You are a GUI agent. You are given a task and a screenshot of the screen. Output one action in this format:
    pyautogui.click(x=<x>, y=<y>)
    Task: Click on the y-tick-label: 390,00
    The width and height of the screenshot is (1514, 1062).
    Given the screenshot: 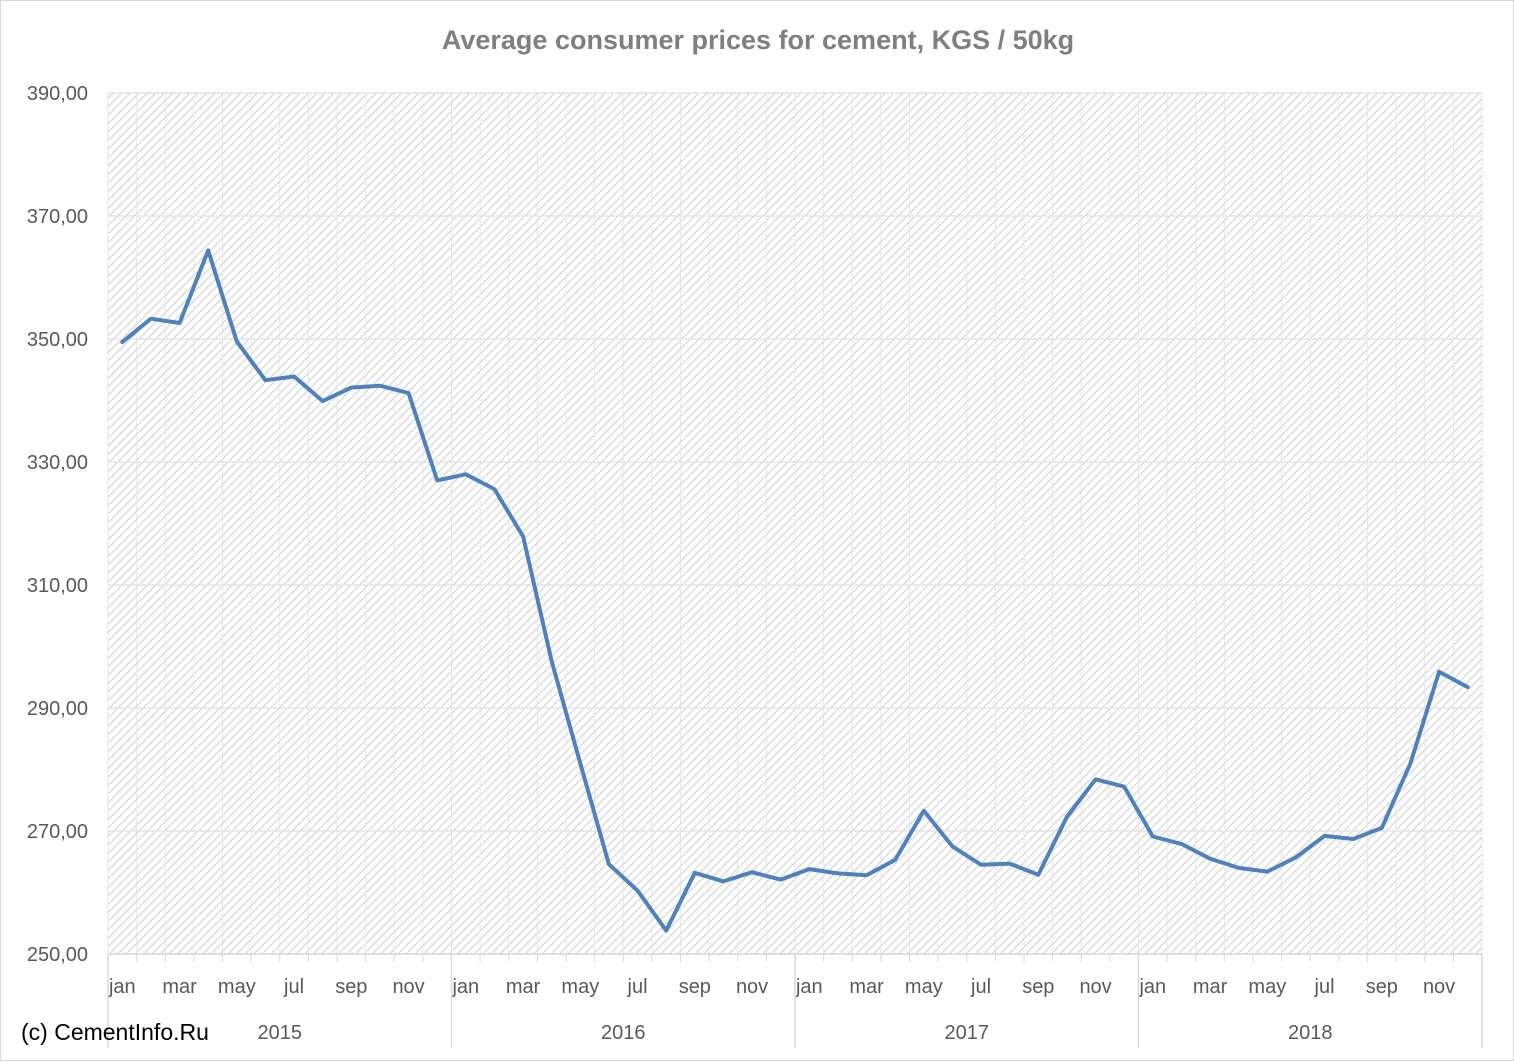 What is the action you would take?
    pyautogui.click(x=57, y=94)
    